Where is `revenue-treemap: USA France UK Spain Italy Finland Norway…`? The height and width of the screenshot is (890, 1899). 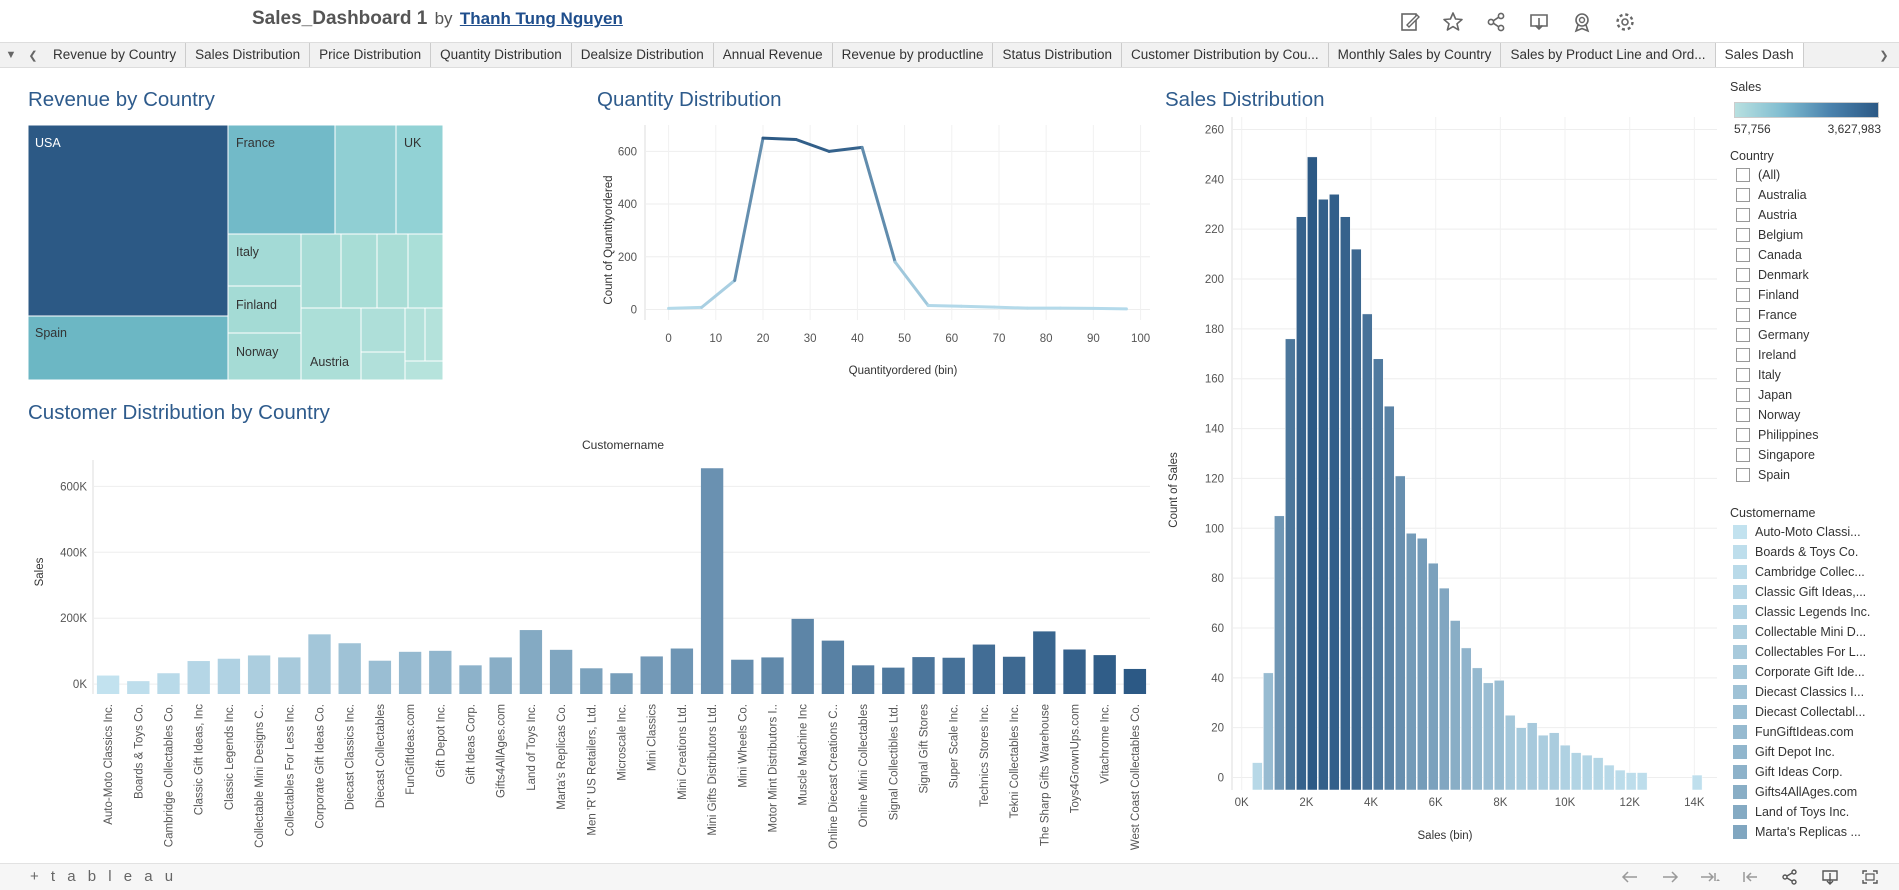
revenue-treemap: USA France UK Spain Italy Finland Norway… is located at coordinates (235, 252).